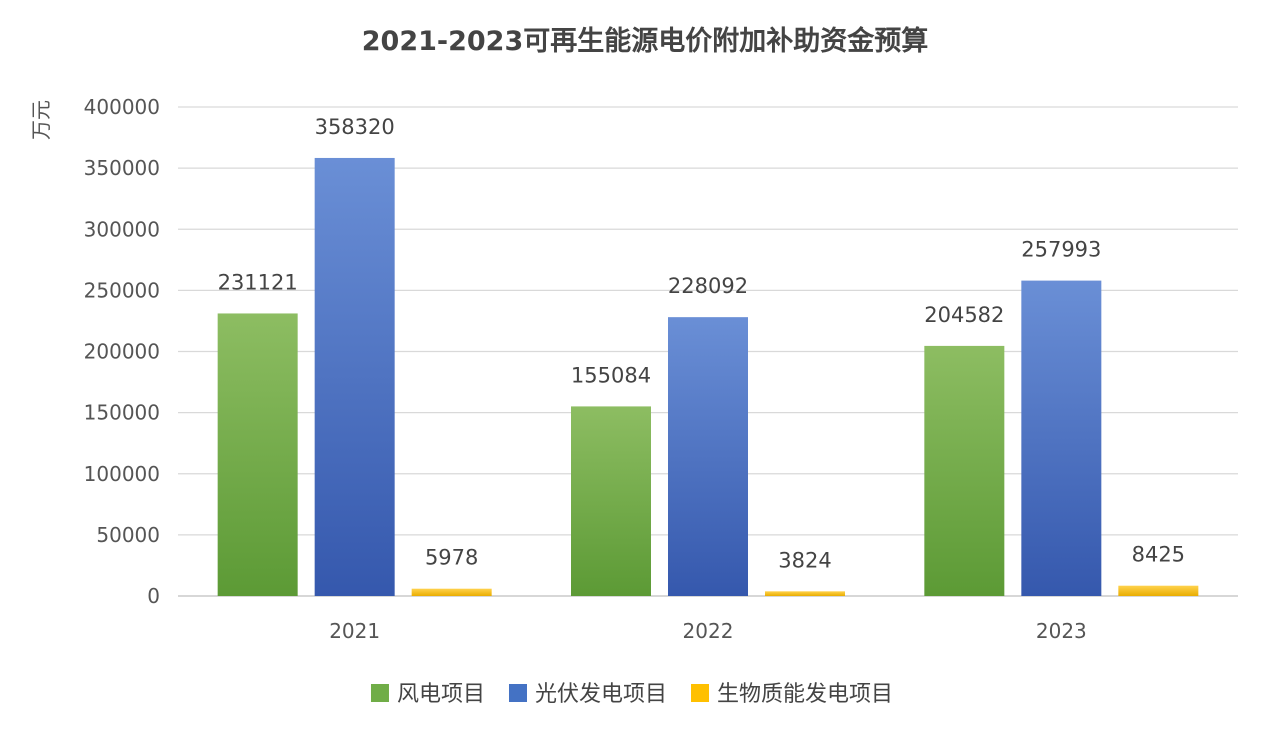 The image size is (1264, 734). I want to click on y-tick-label: 400000, so click(122, 107).